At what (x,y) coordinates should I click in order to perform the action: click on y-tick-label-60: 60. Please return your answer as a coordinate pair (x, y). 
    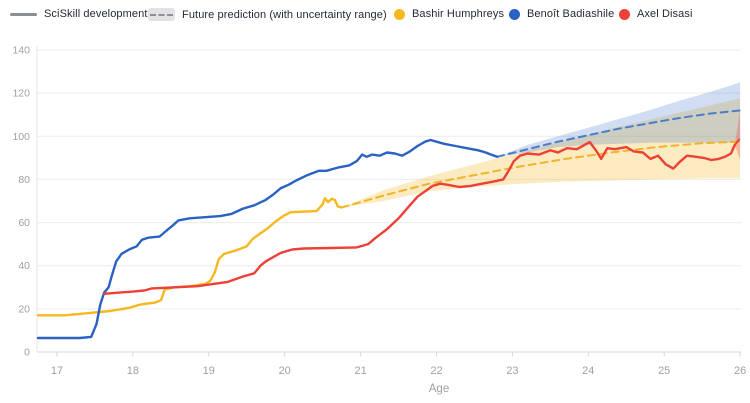
    Looking at the image, I should click on (24, 223).